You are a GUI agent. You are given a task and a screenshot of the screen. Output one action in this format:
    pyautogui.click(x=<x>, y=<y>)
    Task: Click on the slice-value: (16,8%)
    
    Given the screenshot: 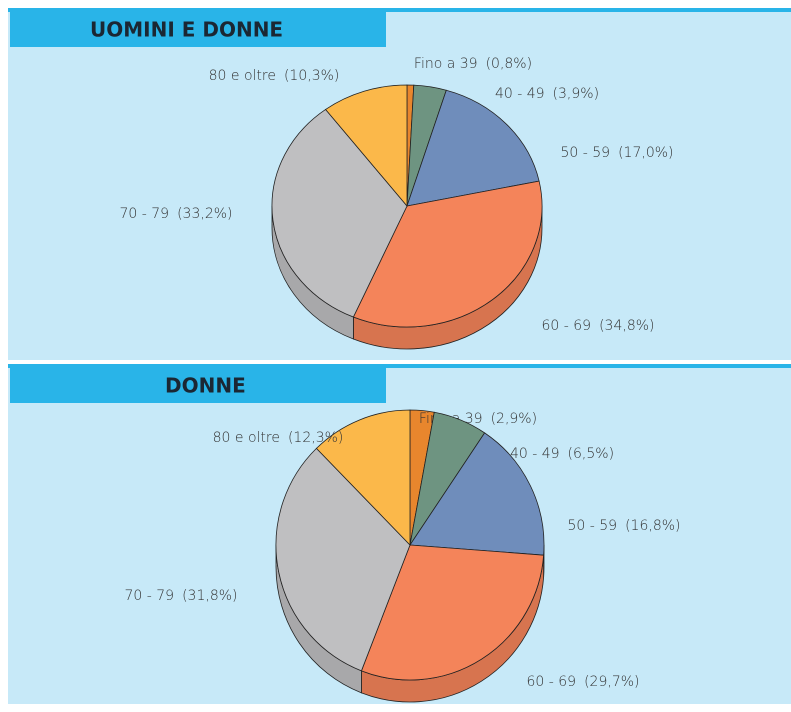 What is the action you would take?
    pyautogui.click(x=652, y=526)
    